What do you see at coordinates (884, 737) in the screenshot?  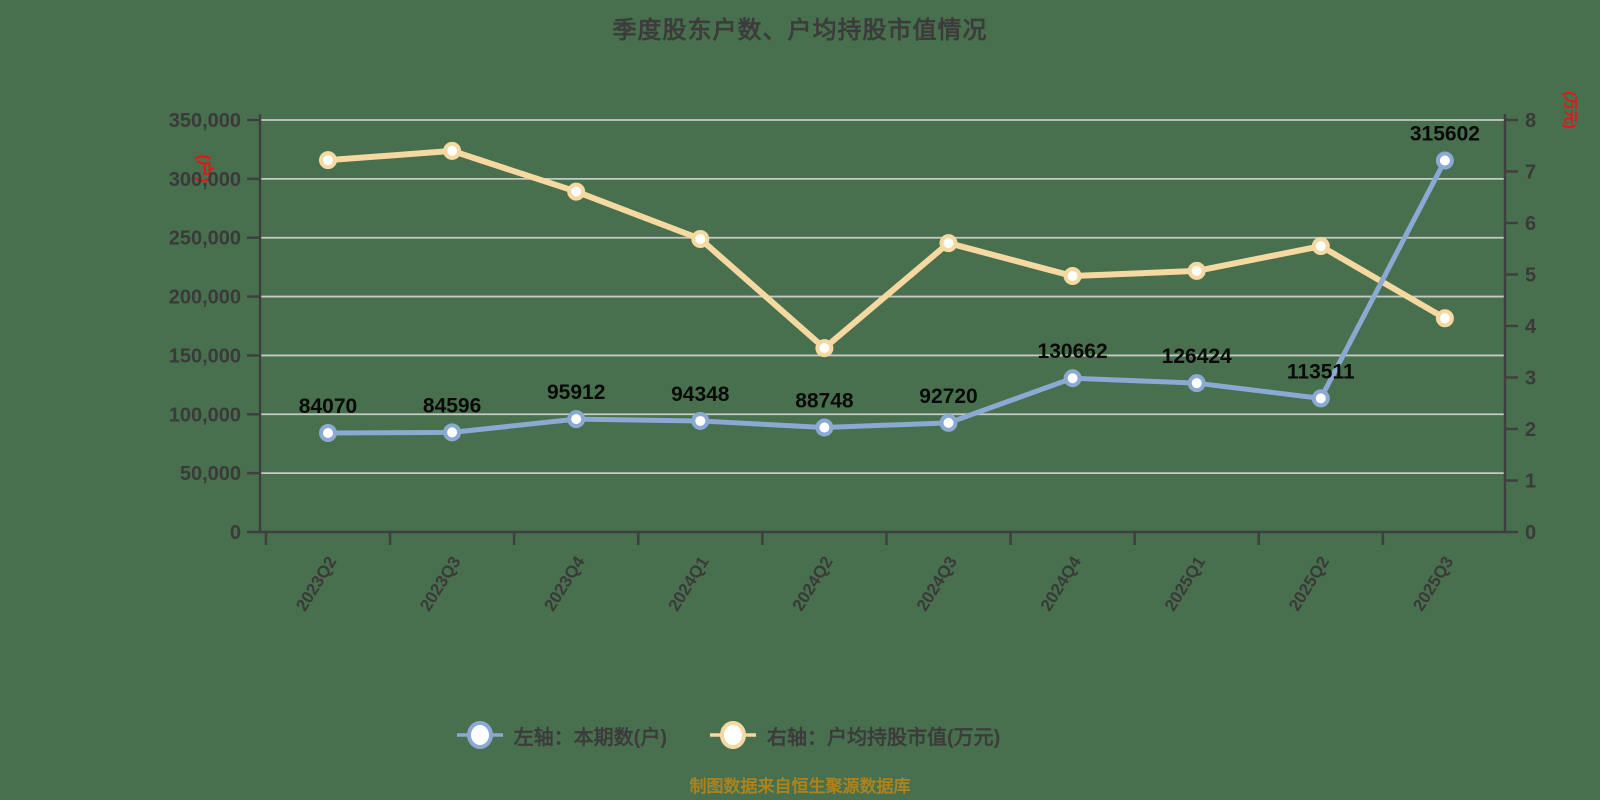 I see `legend-label: 右轴：户均持股市值(万元)` at bounding box center [884, 737].